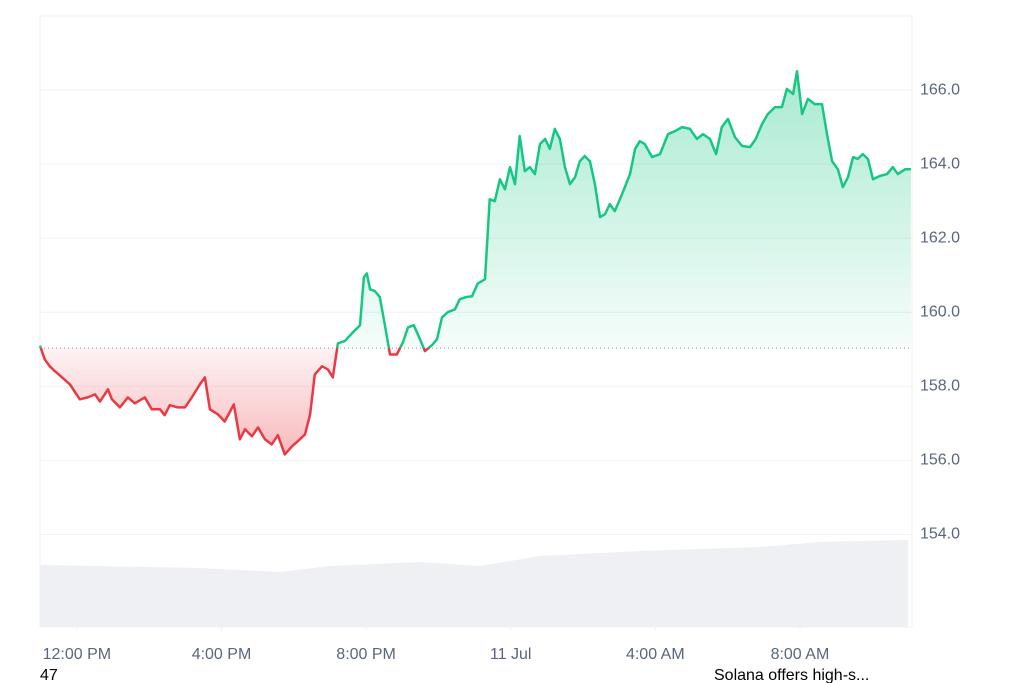 The height and width of the screenshot is (683, 1024). What do you see at coordinates (366, 654) in the screenshot?
I see `x-tick-label: 8:00 PM` at bounding box center [366, 654].